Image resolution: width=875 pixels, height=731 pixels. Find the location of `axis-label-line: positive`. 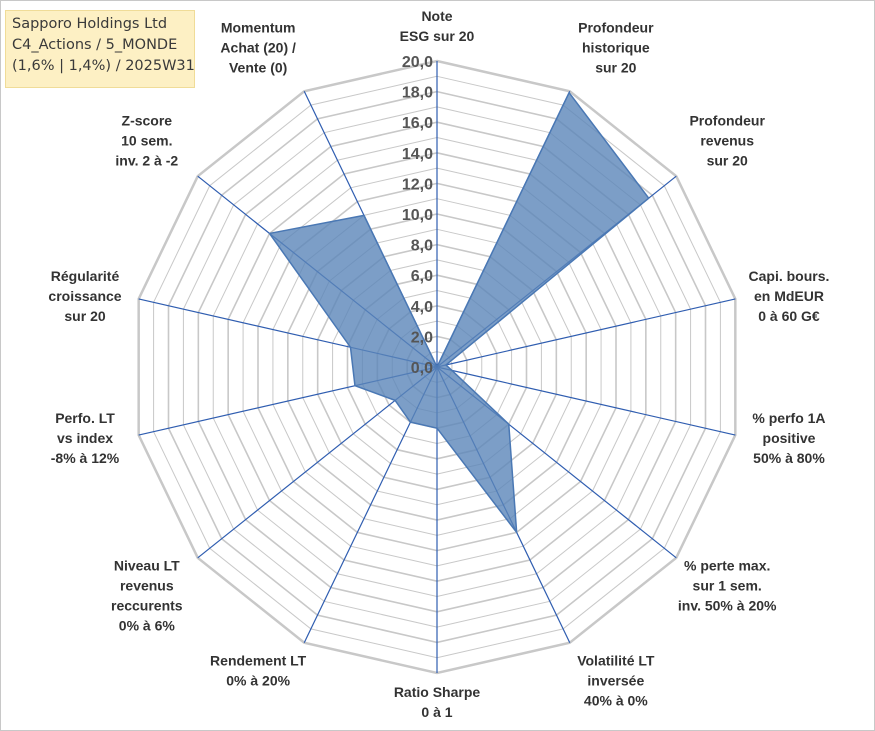

axis-label-line: positive is located at coordinates (789, 438).